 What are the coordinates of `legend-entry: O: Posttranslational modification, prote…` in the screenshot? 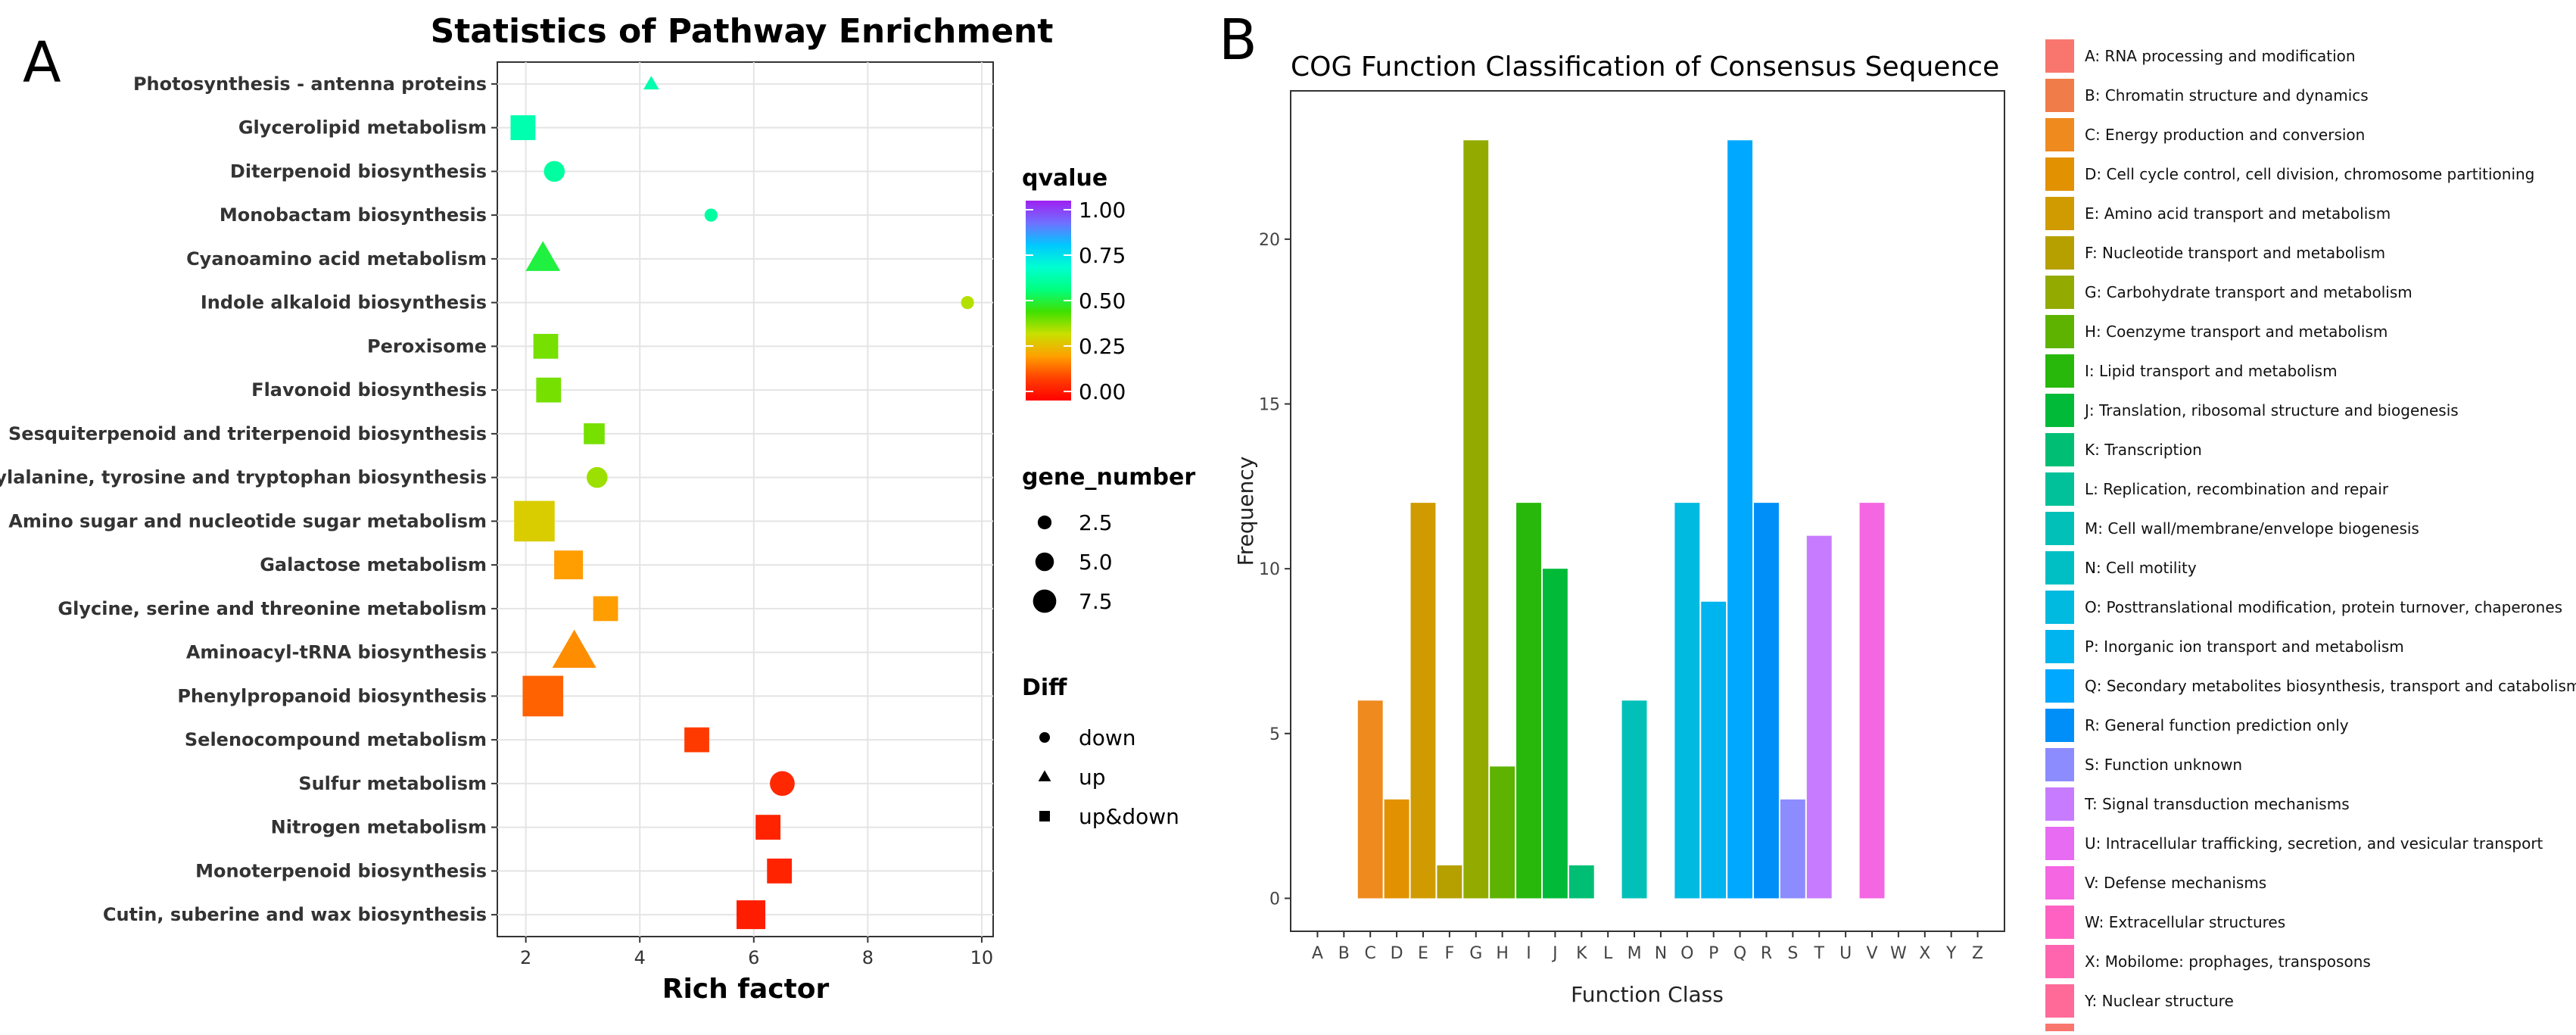 It's located at (2323, 607).